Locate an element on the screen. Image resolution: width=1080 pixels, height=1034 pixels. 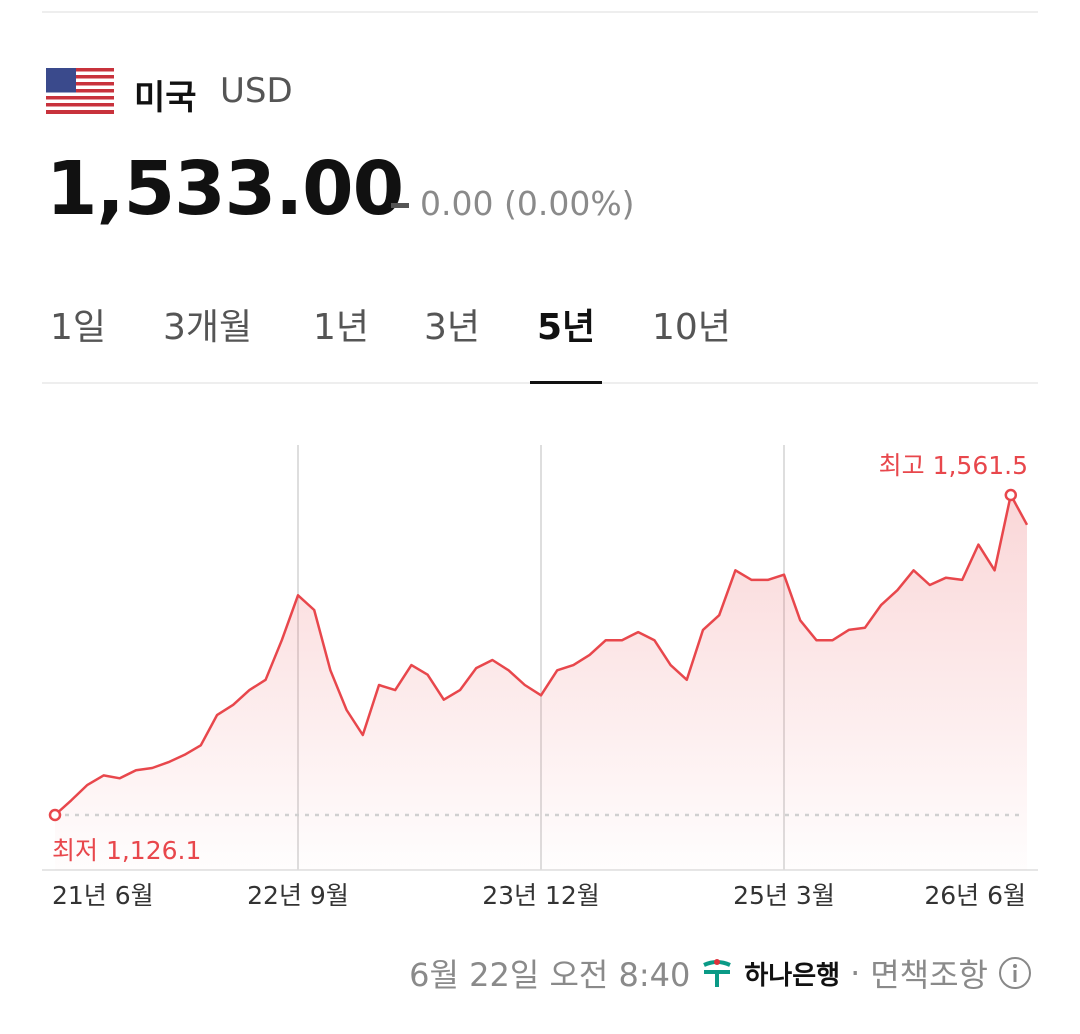
price-change: 0.00 (0.00%) is located at coordinates (527, 203).